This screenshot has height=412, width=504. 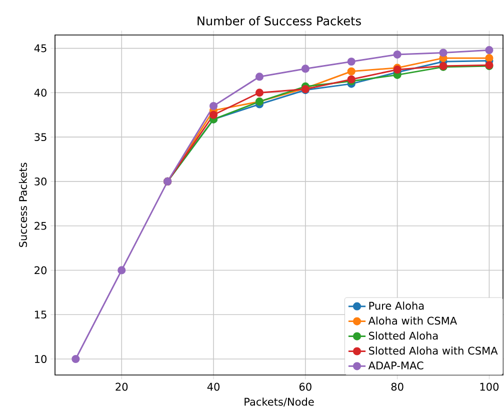 What do you see at coordinates (22, 205) in the screenshot?
I see `y-axis-title: Success Packets` at bounding box center [22, 205].